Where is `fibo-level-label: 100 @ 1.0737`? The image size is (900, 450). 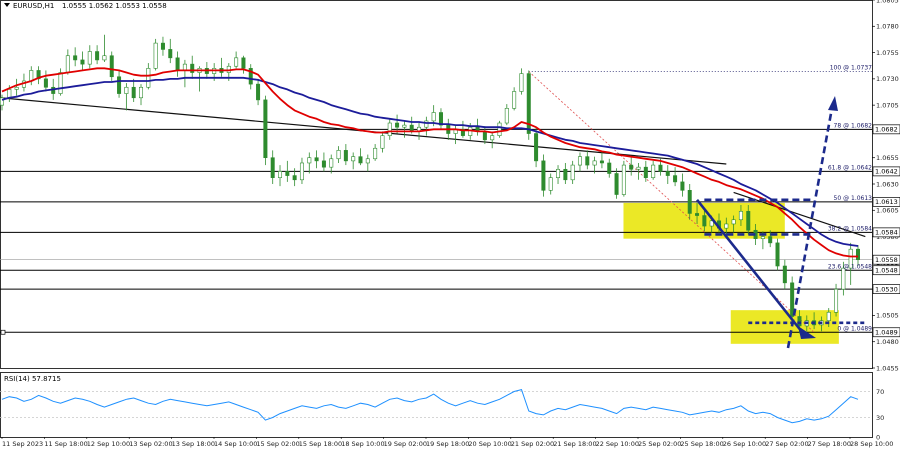
fibo-level-label: 100 @ 1.0737 is located at coordinates (851, 68).